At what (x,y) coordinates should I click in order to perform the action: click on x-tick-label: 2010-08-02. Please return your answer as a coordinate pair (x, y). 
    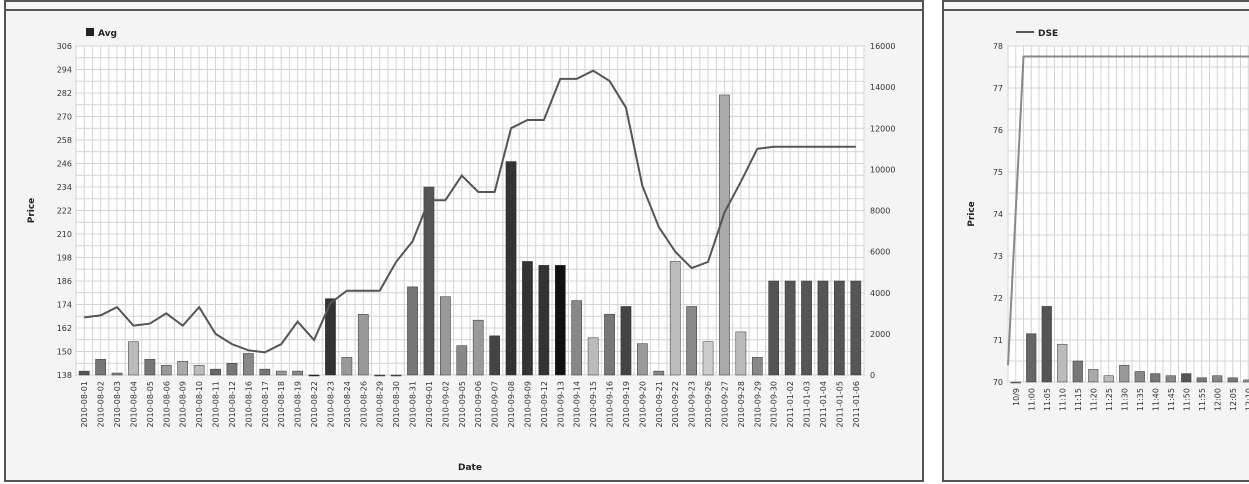
    Looking at the image, I should click on (101, 404).